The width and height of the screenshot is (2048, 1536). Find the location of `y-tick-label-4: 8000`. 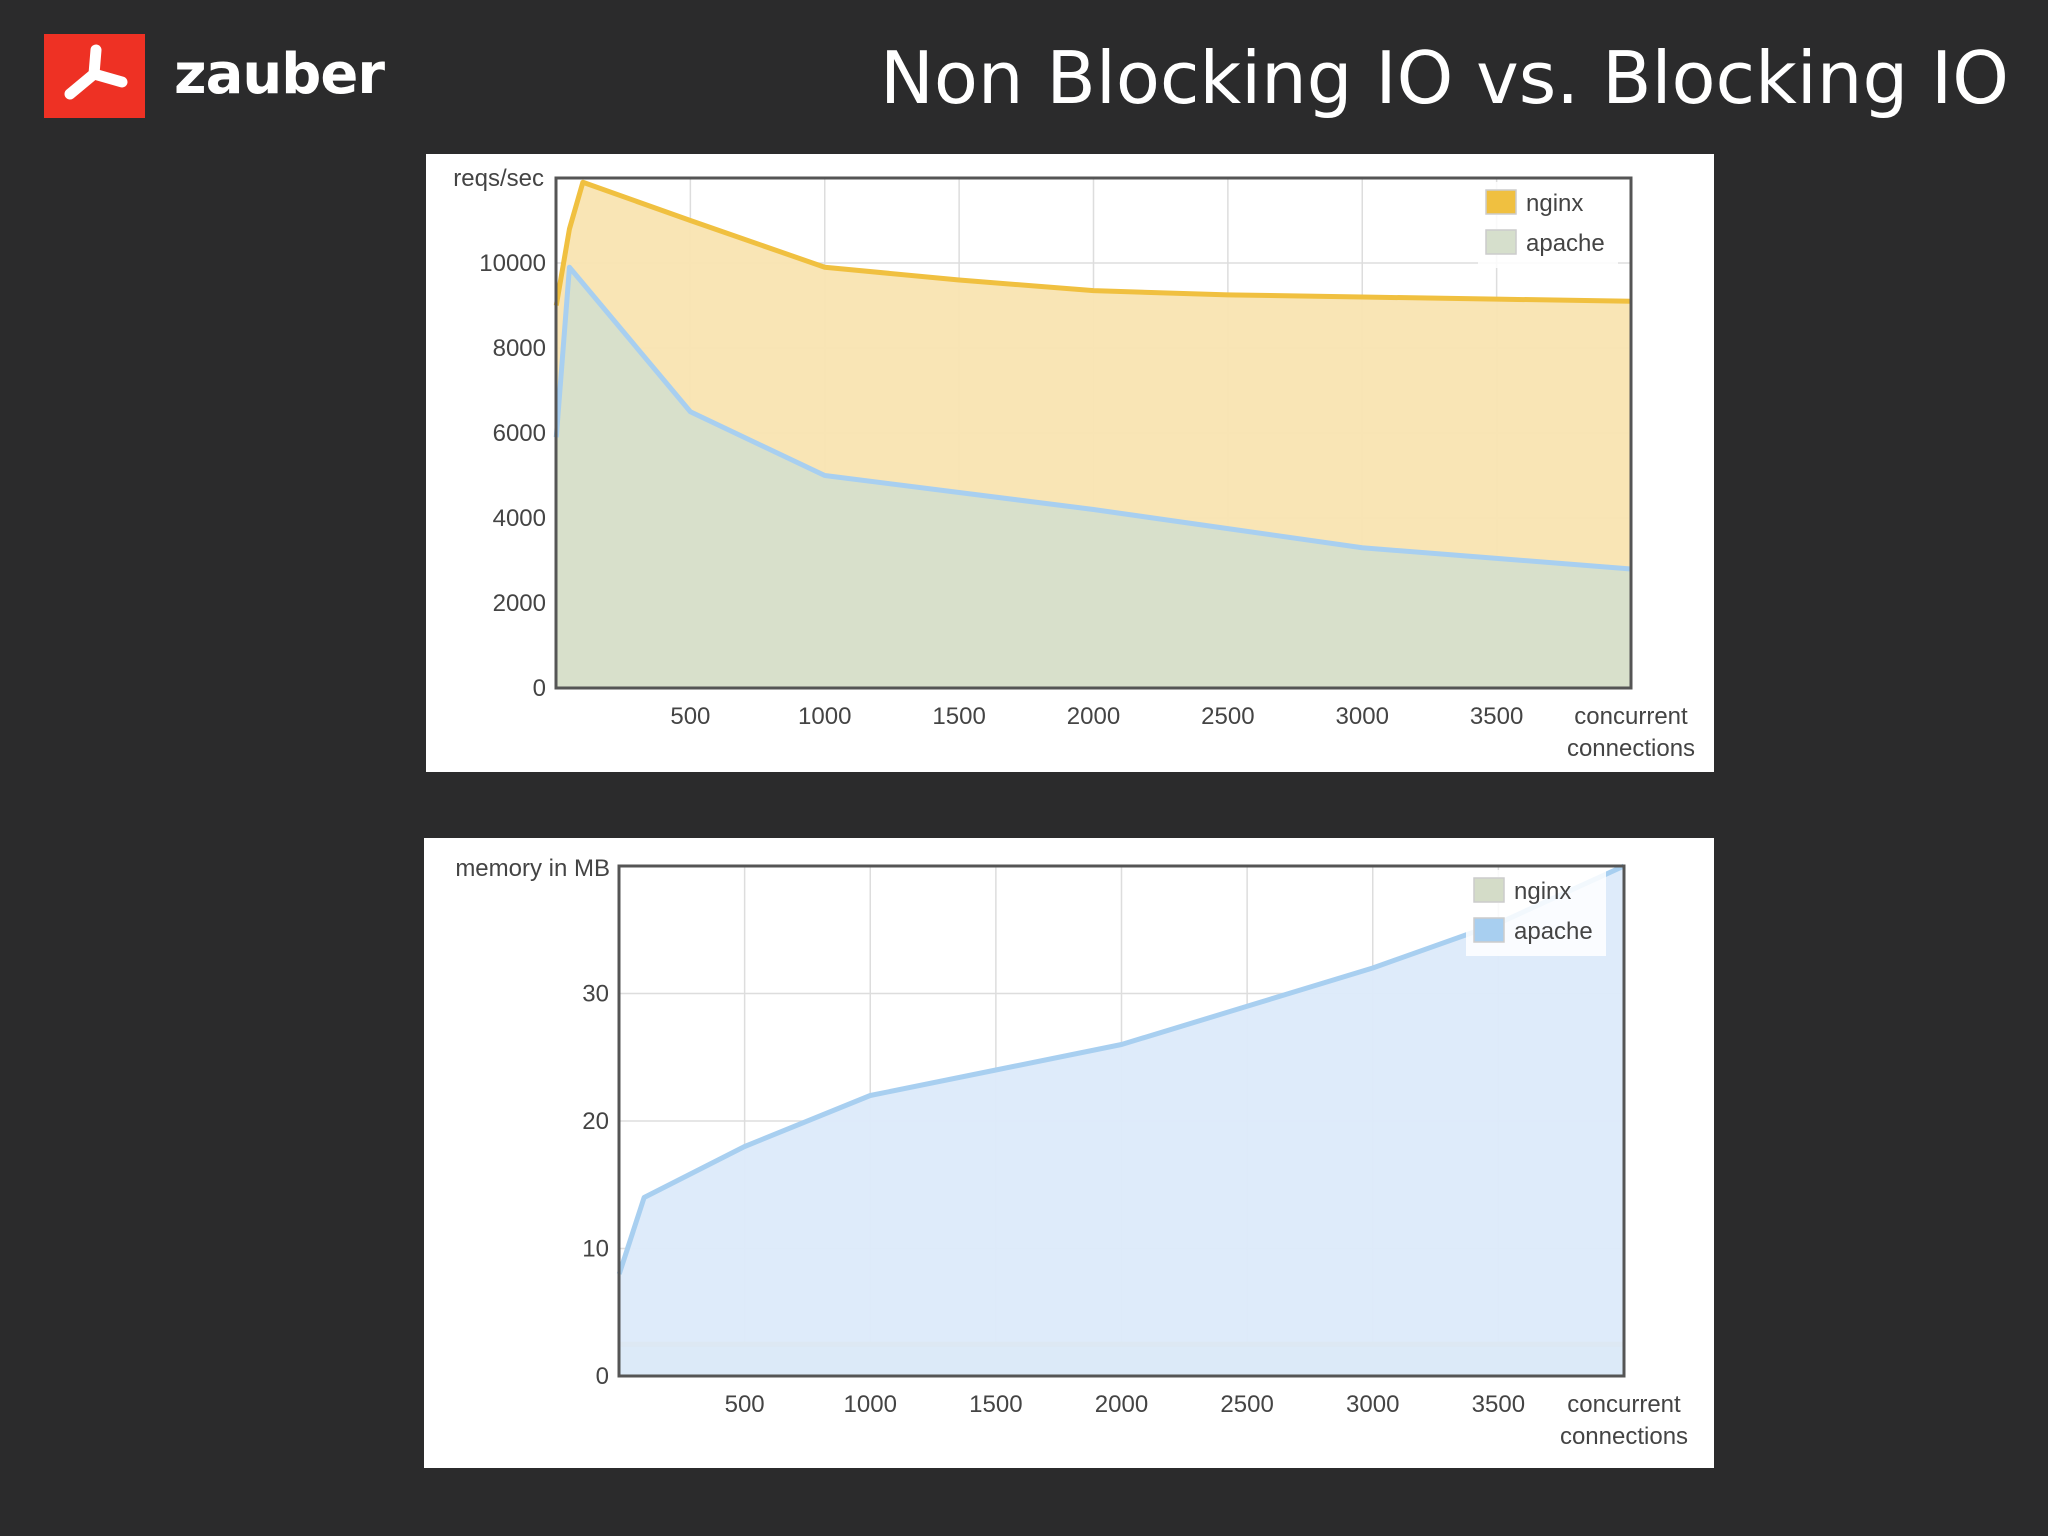

y-tick-label-4: 8000 is located at coordinates (519, 348).